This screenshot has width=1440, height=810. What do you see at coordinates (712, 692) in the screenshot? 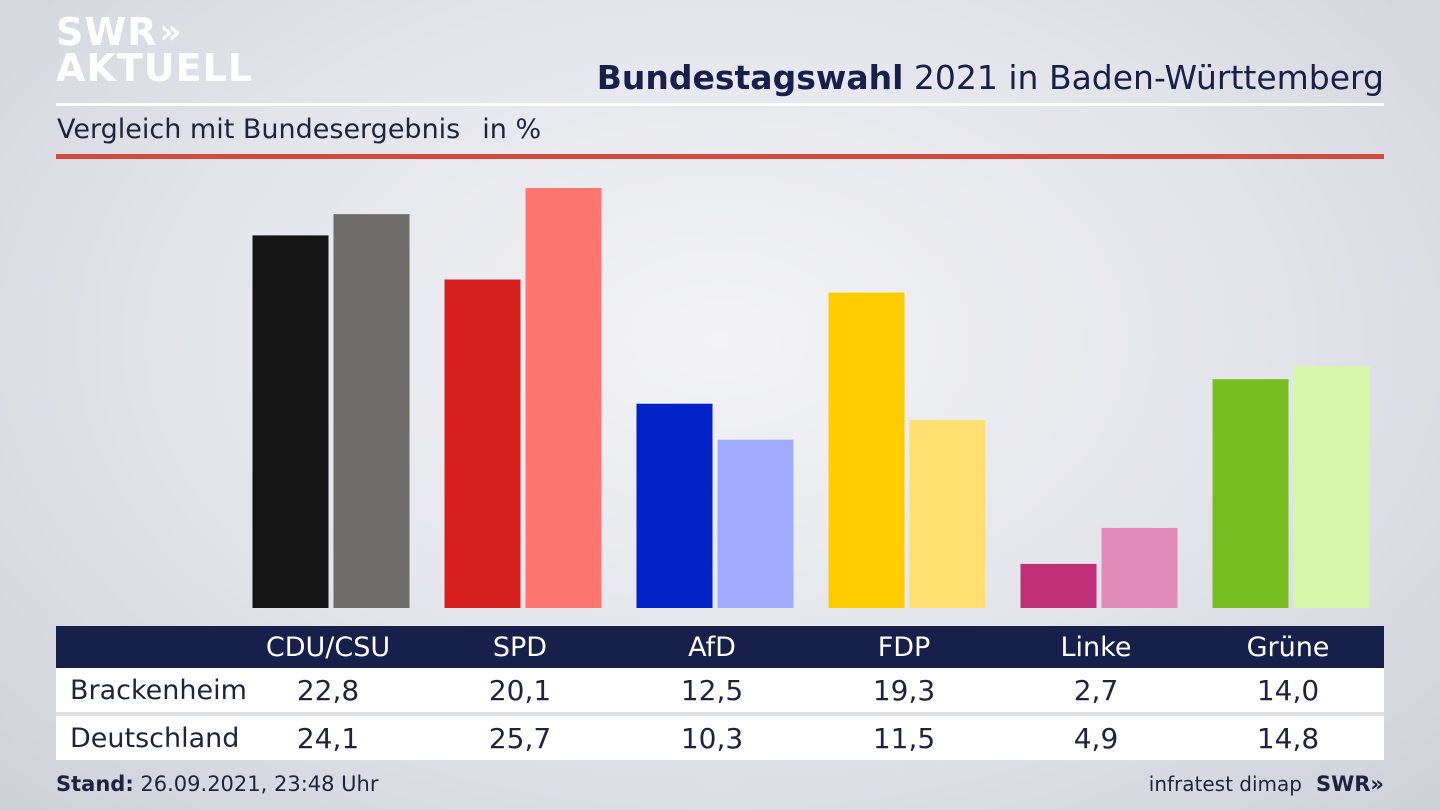
I see `table-cell: 12,5` at bounding box center [712, 692].